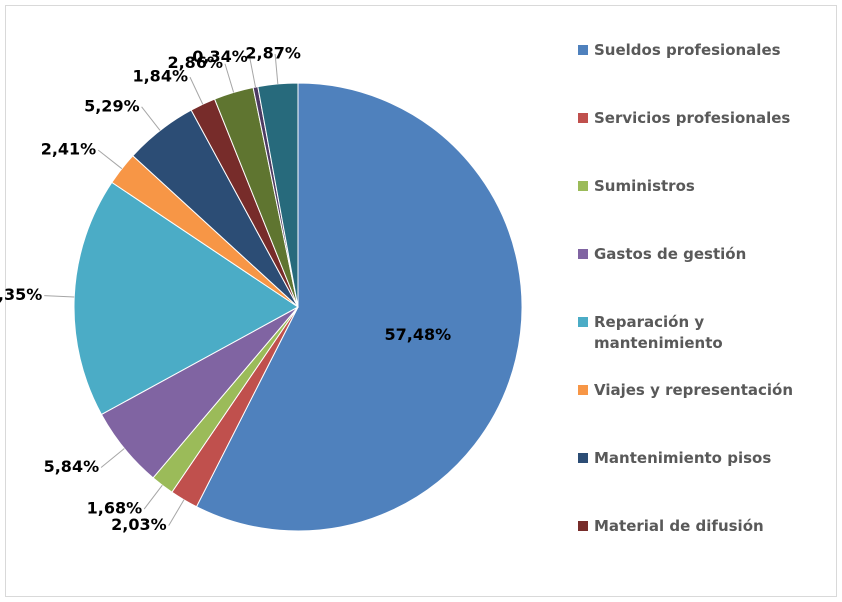 The height and width of the screenshot is (602, 842). I want to click on legend-item: Viajes y representación, so click(705, 390).